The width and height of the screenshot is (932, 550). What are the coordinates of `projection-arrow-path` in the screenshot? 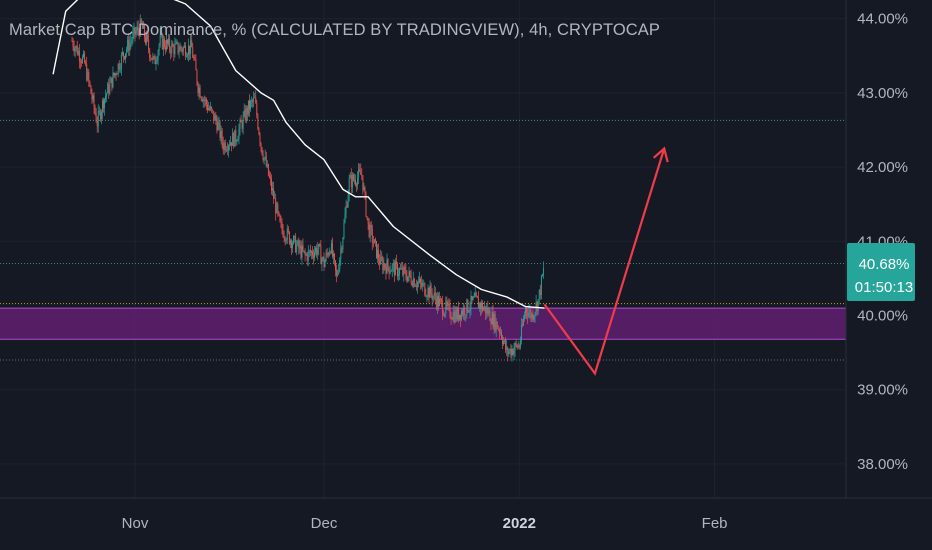 It's located at (604, 262).